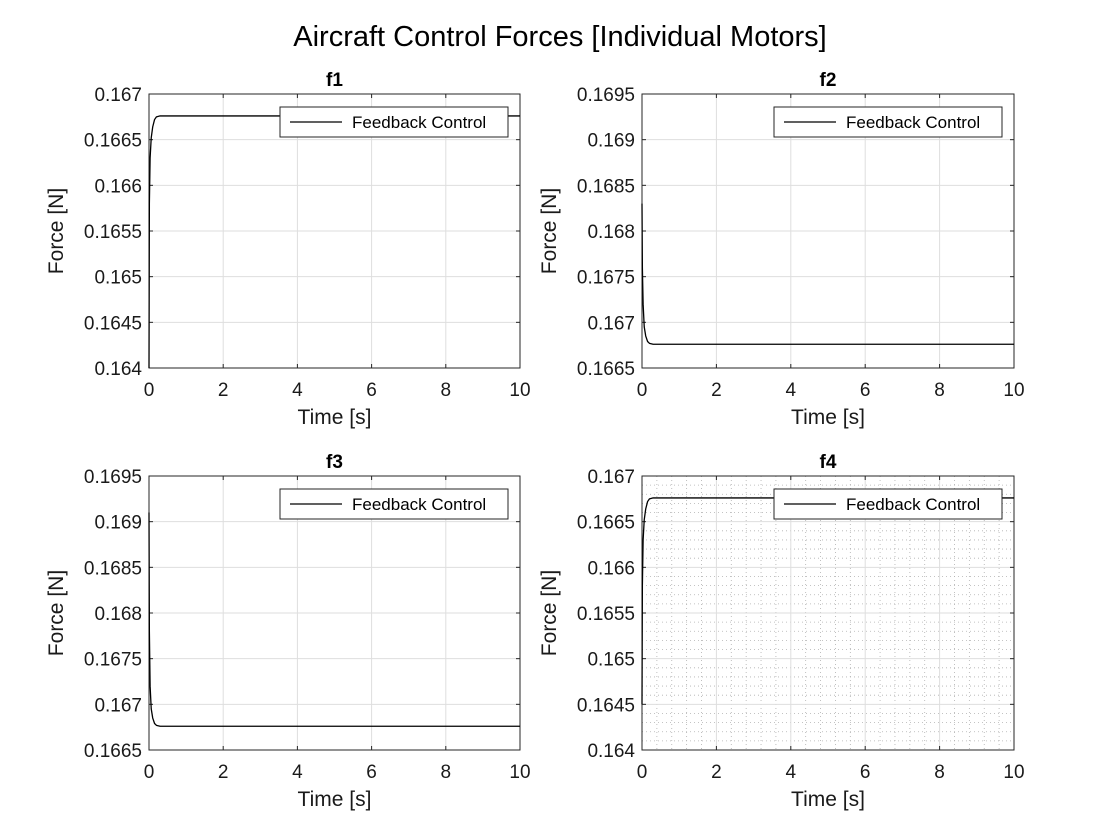 The height and width of the screenshot is (840, 1120). I want to click on subplot-title: f2, so click(828, 80).